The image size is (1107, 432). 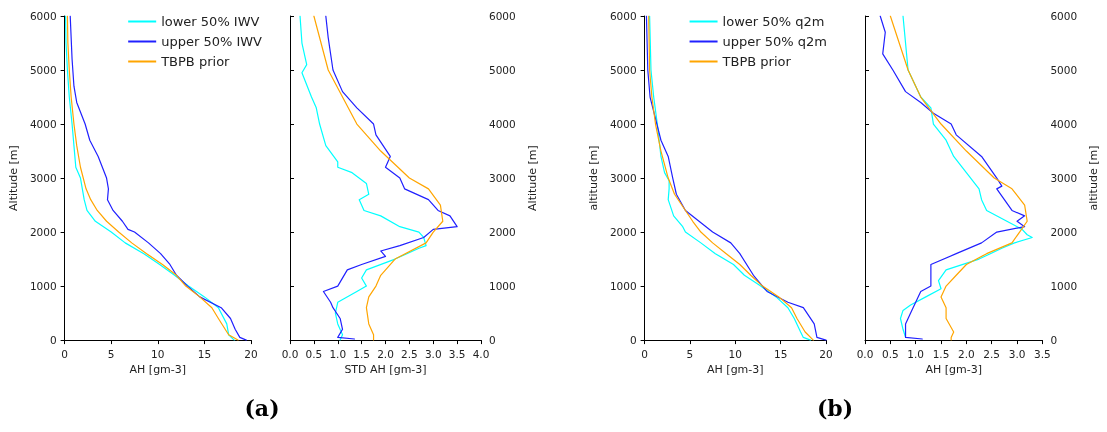 What do you see at coordinates (532, 178) in the screenshot?
I see `y2-axis-title: Altitude [m]` at bounding box center [532, 178].